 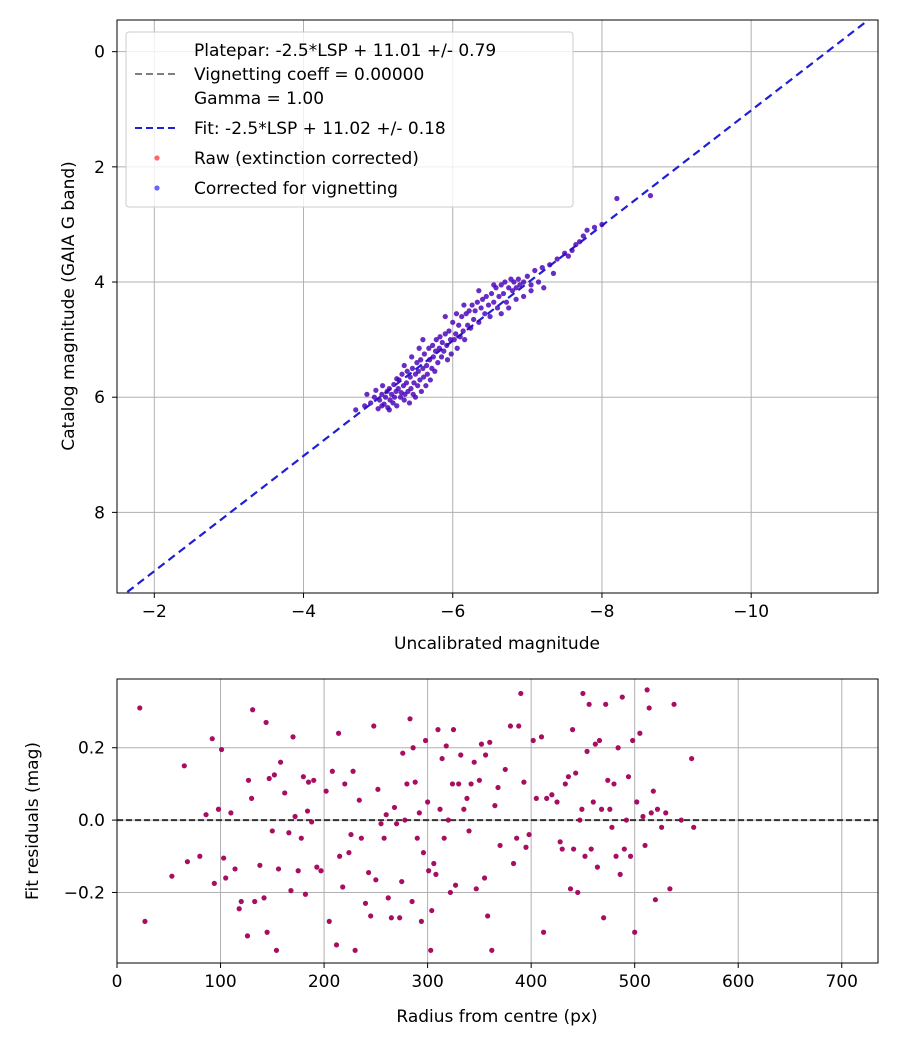 What do you see at coordinates (154, 612) in the screenshot?
I see `x-tick-label: −2` at bounding box center [154, 612].